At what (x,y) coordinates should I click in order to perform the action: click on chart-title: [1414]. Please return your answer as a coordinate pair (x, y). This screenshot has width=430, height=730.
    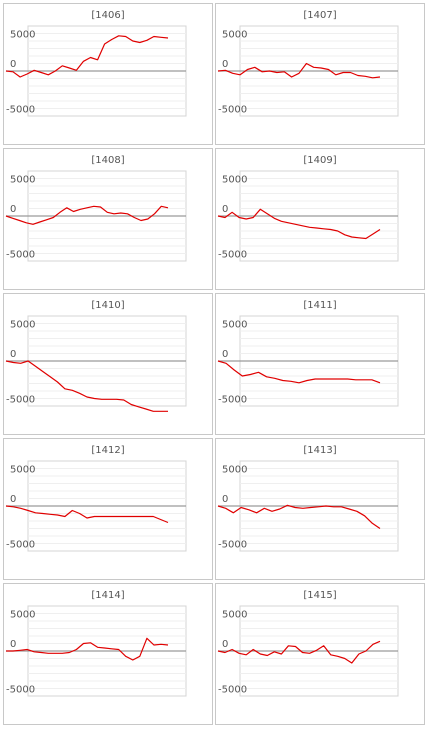
    Looking at the image, I should click on (108, 595).